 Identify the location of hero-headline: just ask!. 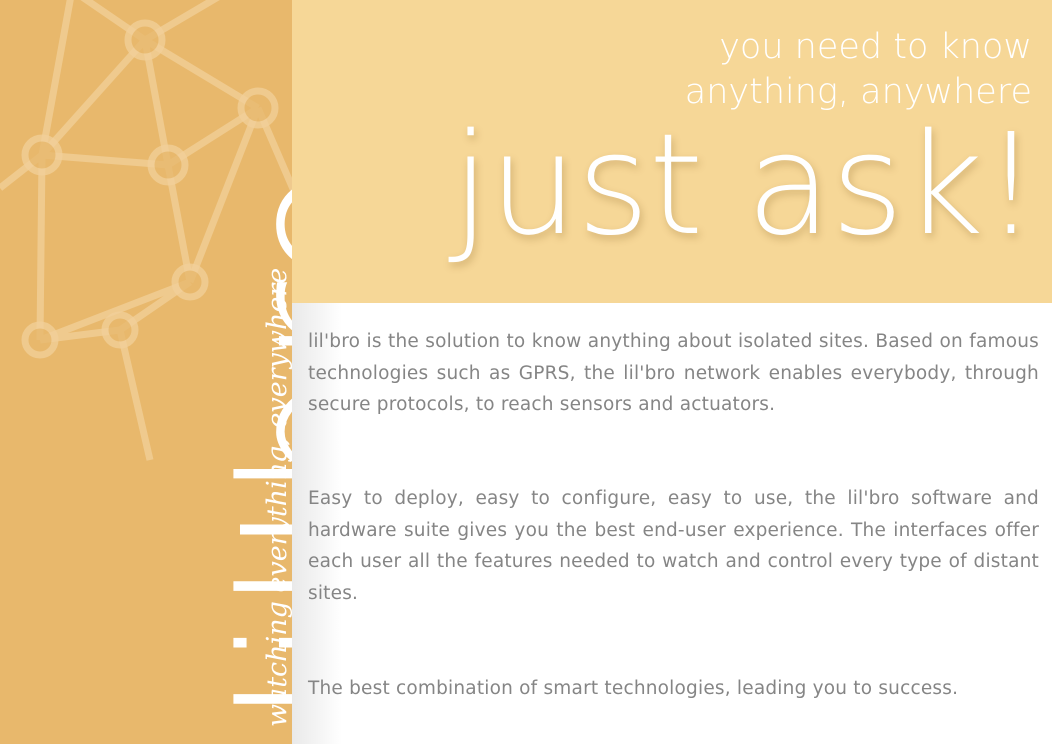
(745, 185).